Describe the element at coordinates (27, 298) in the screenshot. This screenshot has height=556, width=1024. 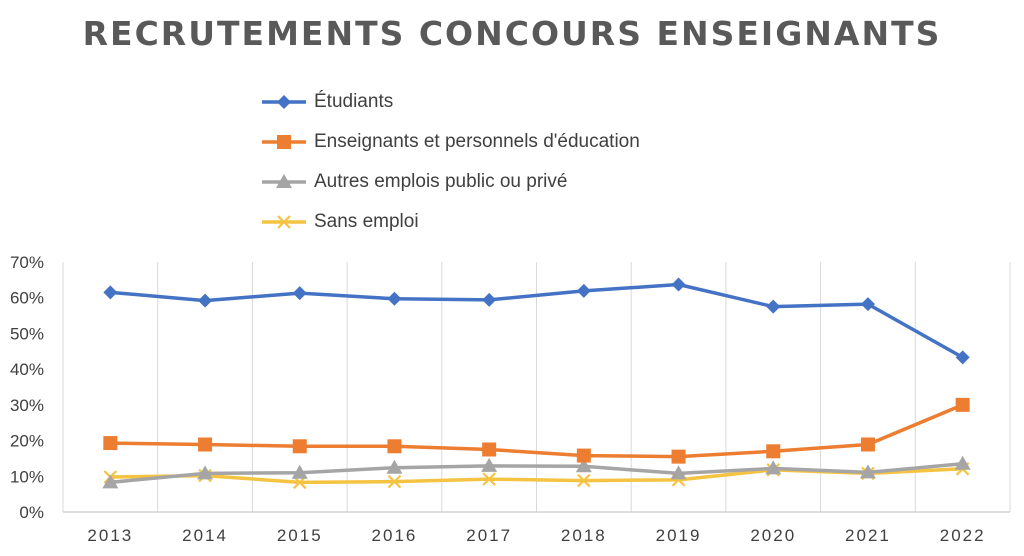
I see `y-tick-label: 60%` at that location.